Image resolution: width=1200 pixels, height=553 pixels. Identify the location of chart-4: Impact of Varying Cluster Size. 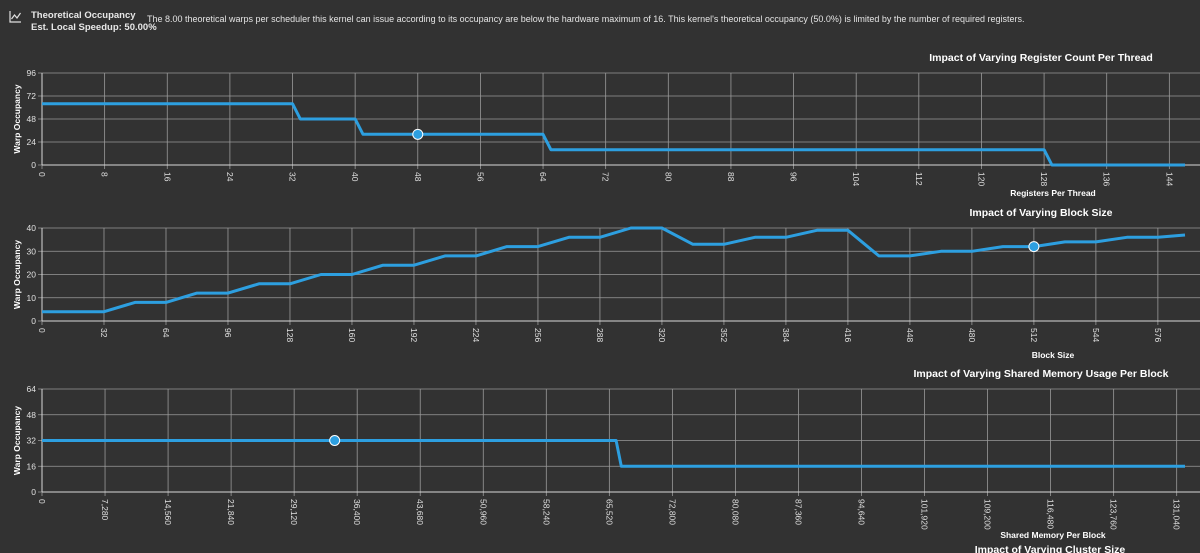
(1050, 548).